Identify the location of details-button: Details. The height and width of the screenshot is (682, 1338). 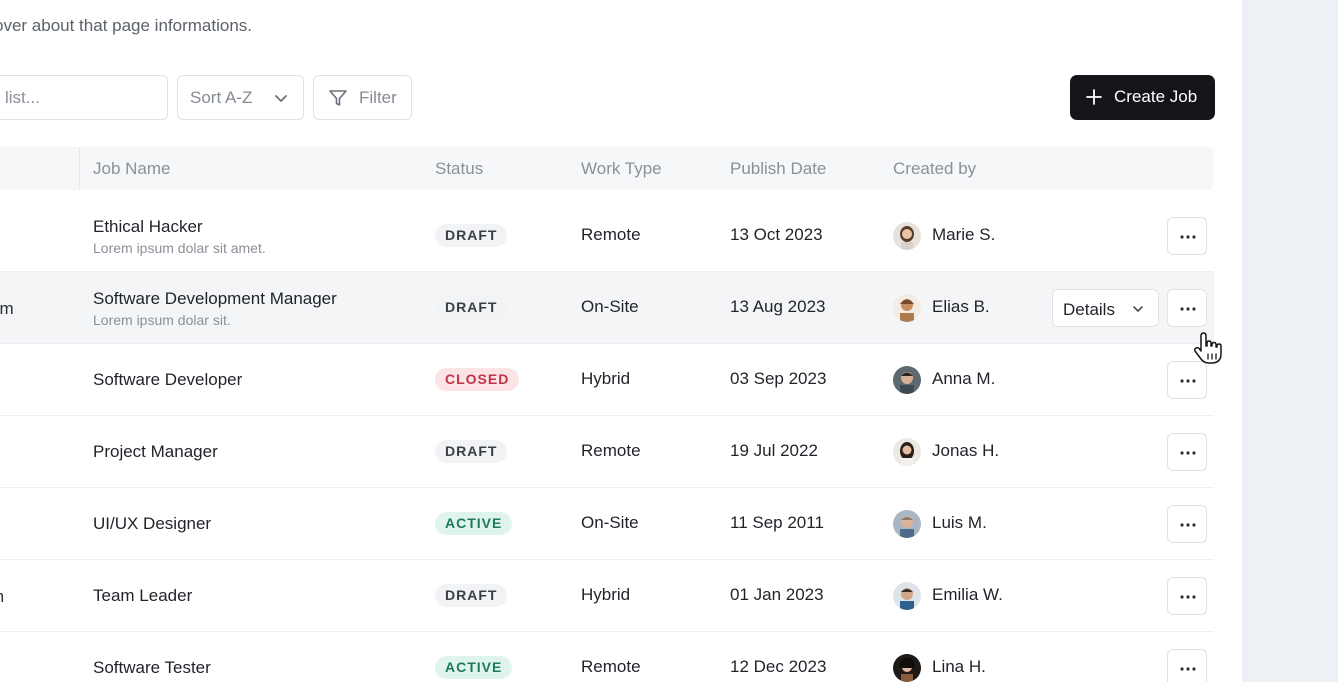
(1105, 308).